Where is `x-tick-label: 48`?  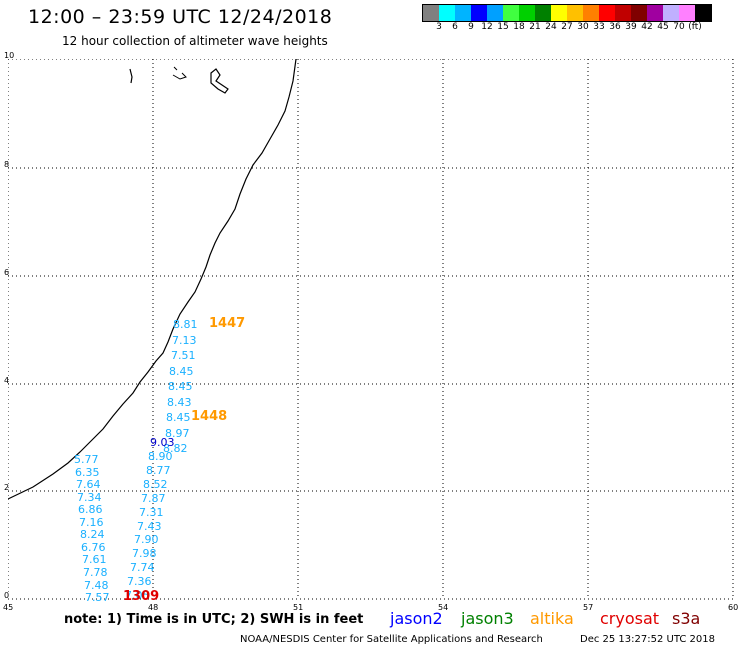
x-tick-label: 48 is located at coordinates (153, 607).